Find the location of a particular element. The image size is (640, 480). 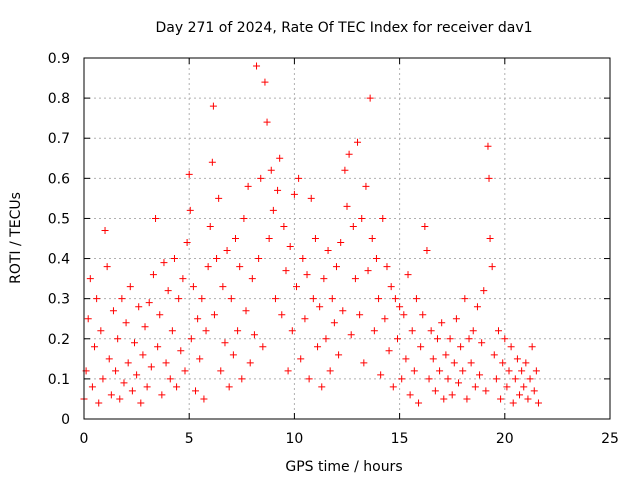

y-tick-label: 0.7 is located at coordinates (59, 139).